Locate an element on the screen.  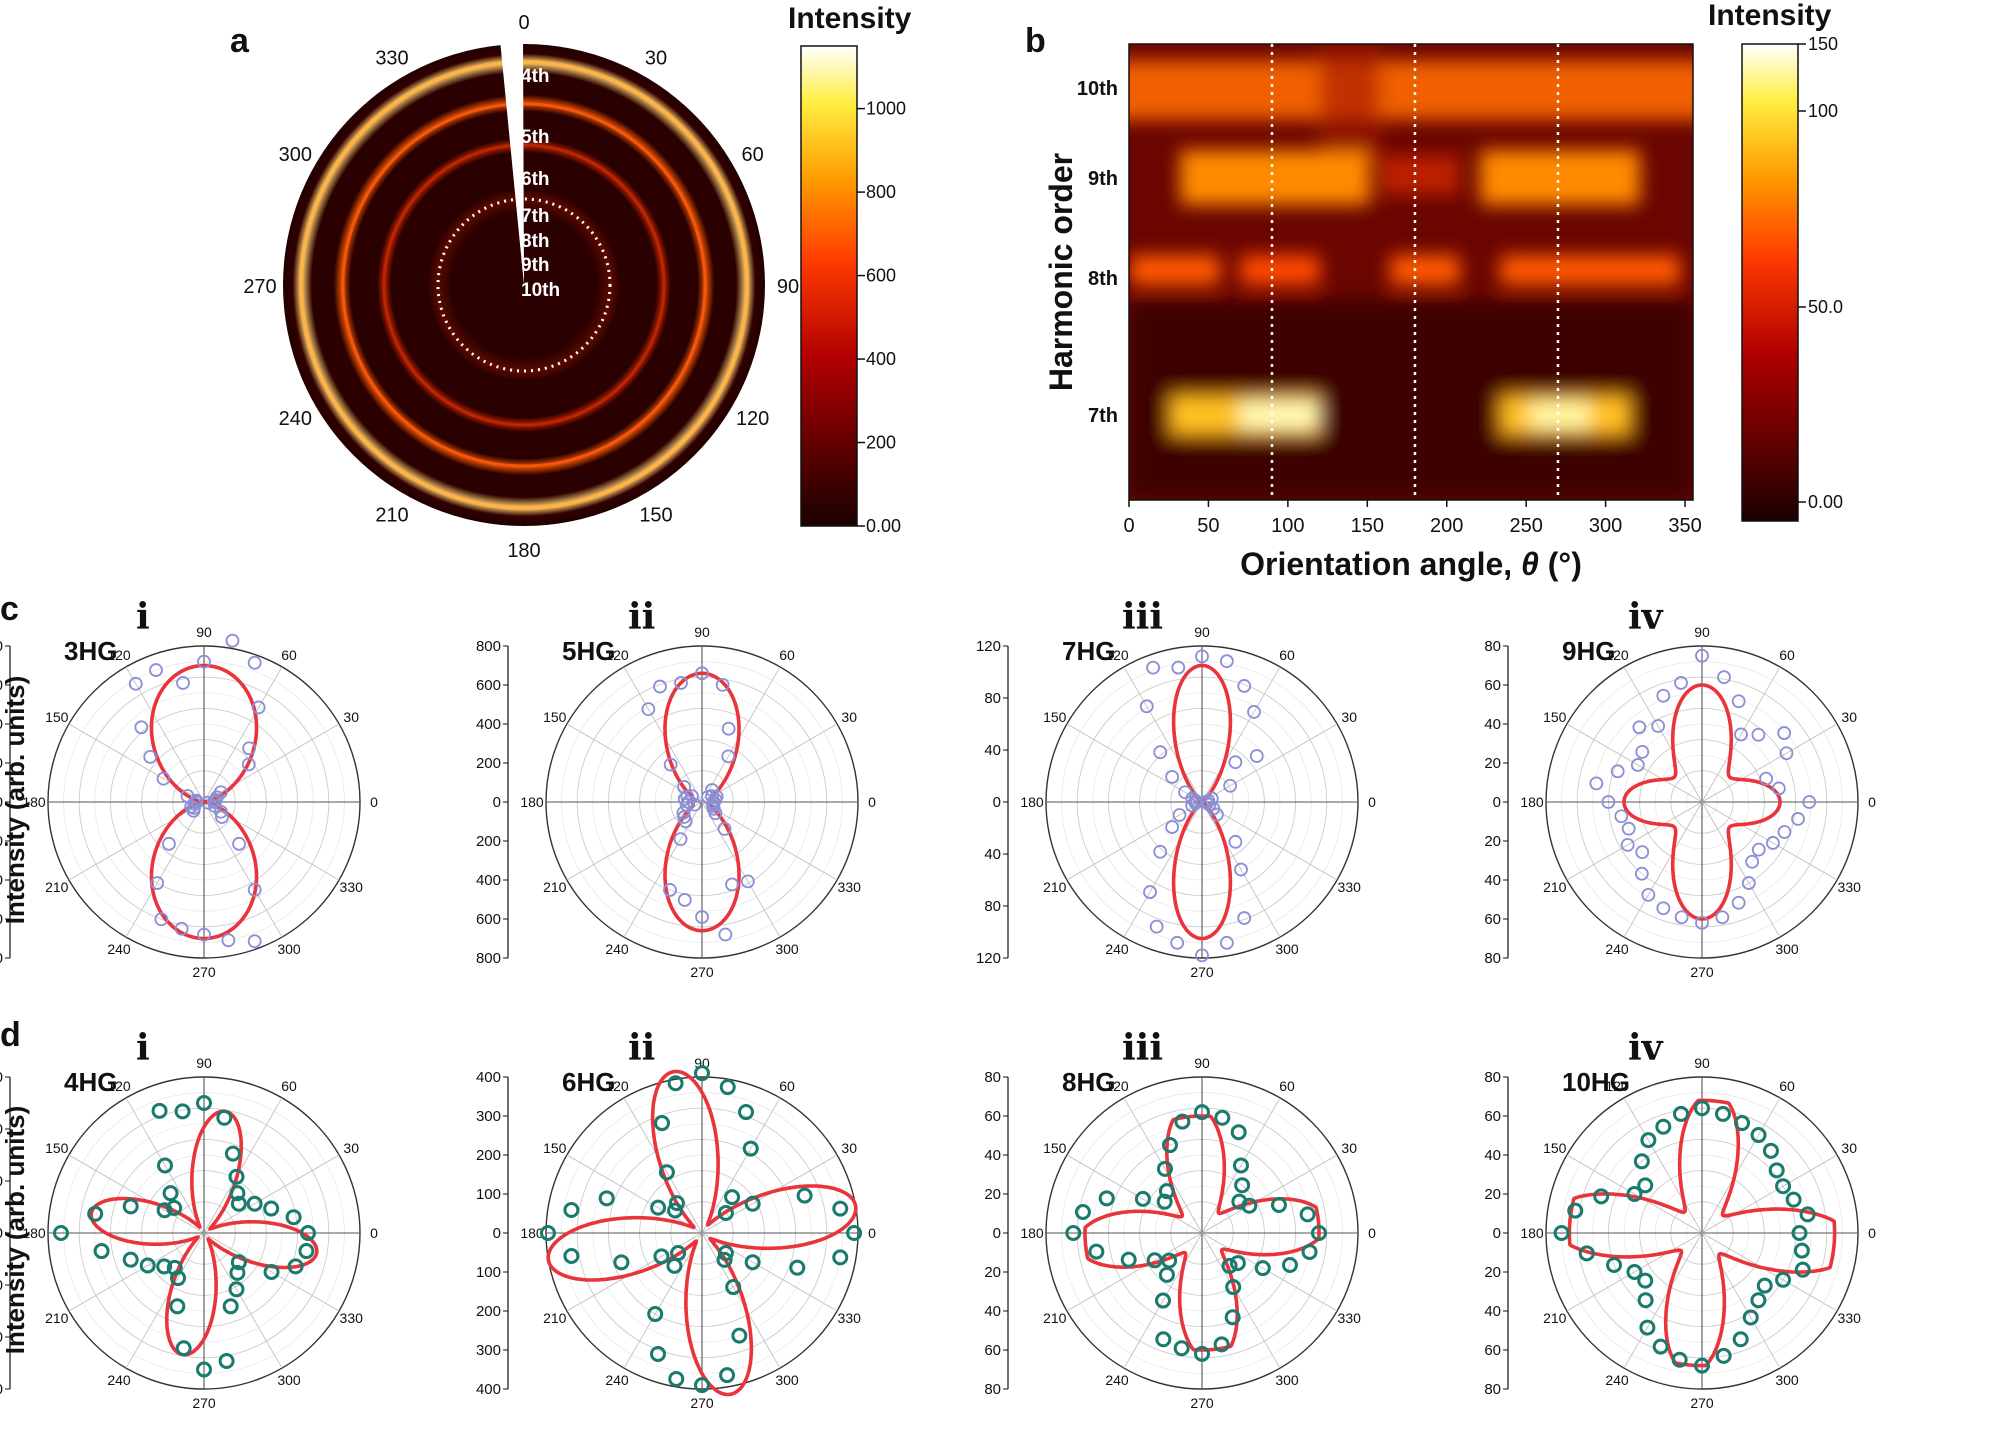
angle-tick-a-60: 60 is located at coordinates (753, 155).